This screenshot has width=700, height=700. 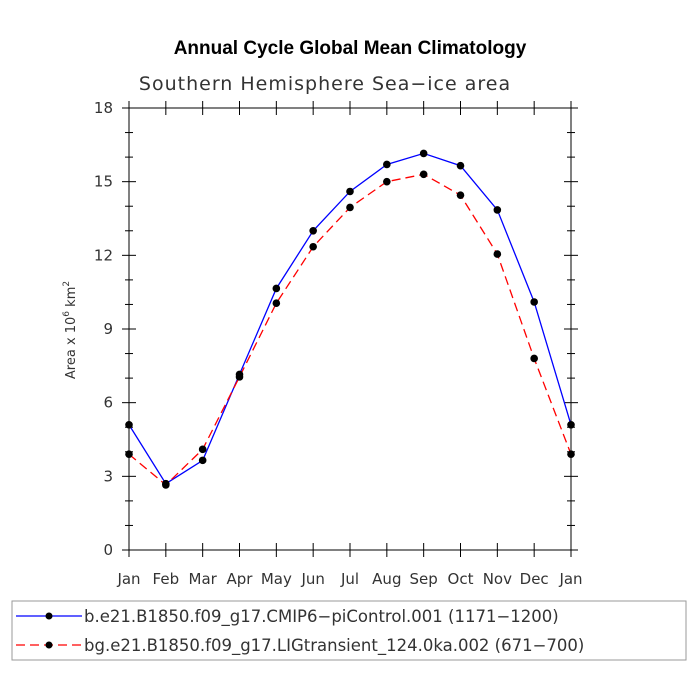 I want to click on x-tick-label: Oct, so click(x=461, y=579).